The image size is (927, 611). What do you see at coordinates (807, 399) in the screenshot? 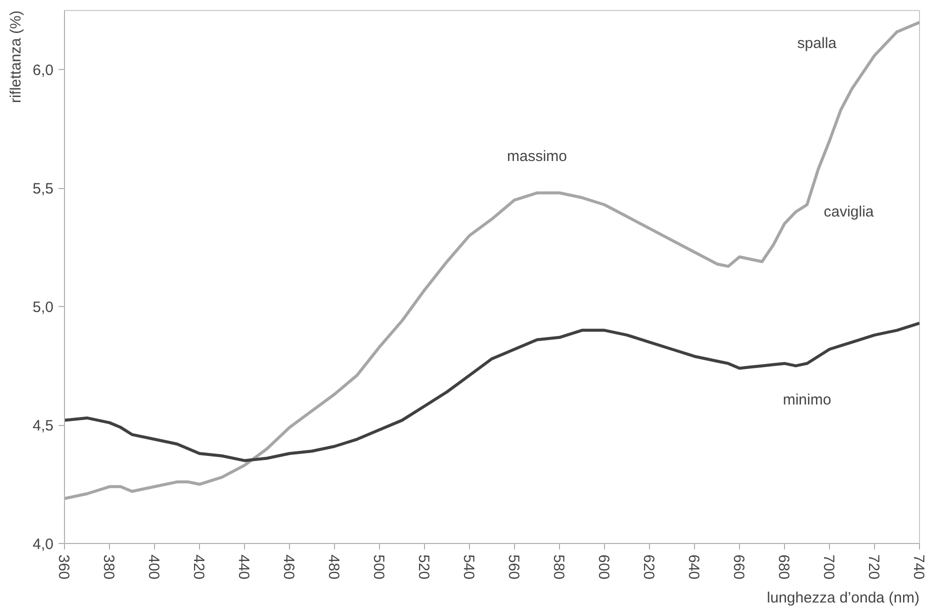
I see `annotation: minimo` at bounding box center [807, 399].